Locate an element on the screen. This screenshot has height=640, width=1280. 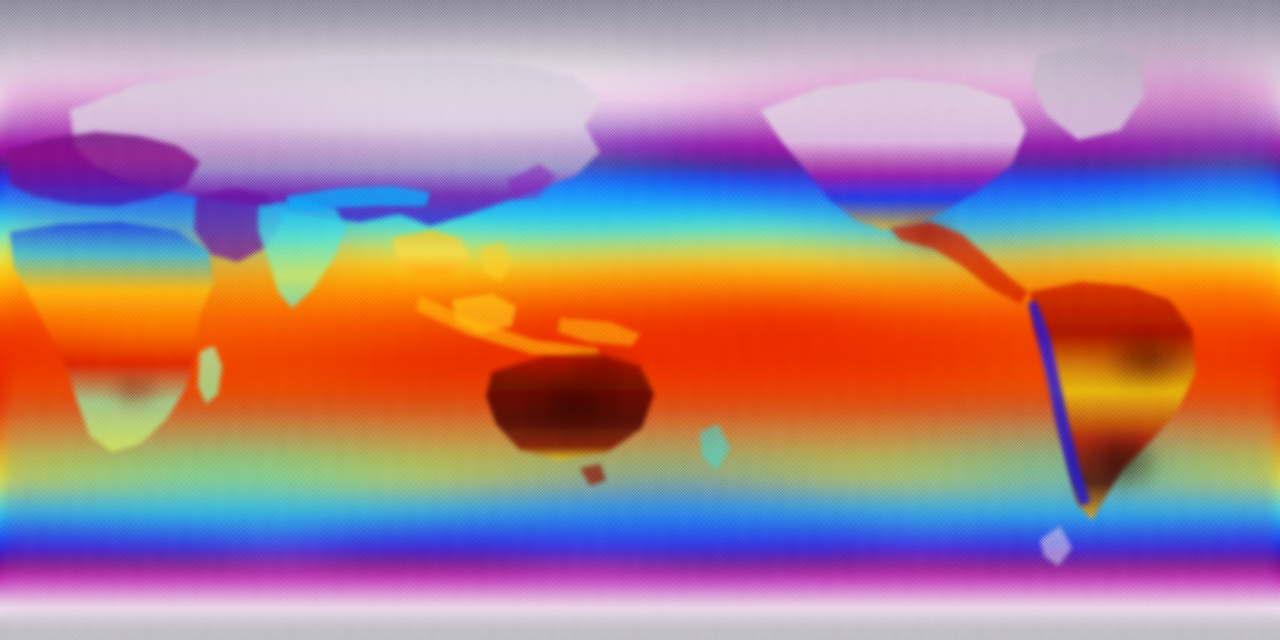
landmass-tasmania is located at coordinates (593, 475).